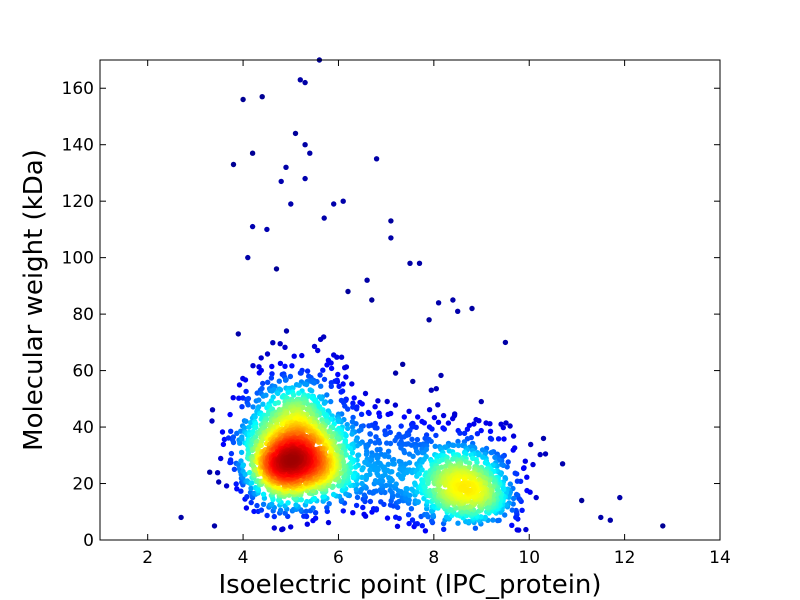 The height and width of the screenshot is (600, 800). I want to click on x-tick-label: 4, so click(243, 558).